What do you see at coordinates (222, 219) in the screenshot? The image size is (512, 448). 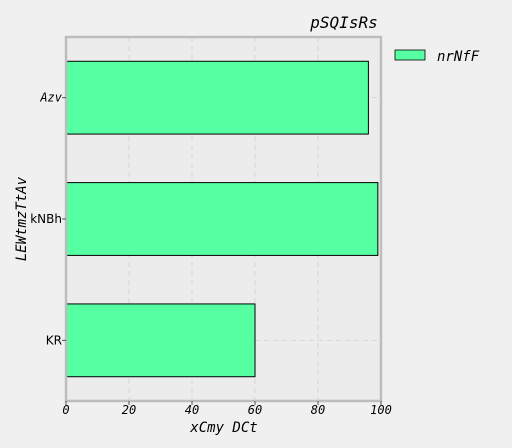 I see `bar-kNBh` at bounding box center [222, 219].